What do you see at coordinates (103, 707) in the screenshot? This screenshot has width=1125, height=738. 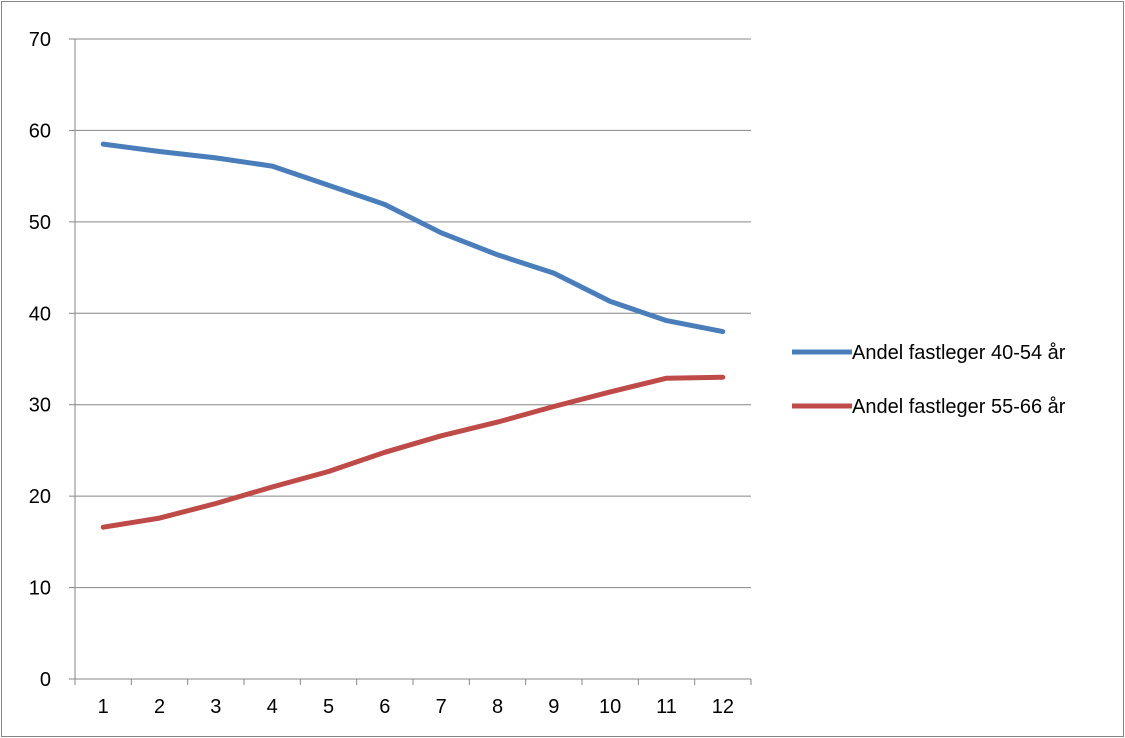 I see `x-tick-label: 1` at bounding box center [103, 707].